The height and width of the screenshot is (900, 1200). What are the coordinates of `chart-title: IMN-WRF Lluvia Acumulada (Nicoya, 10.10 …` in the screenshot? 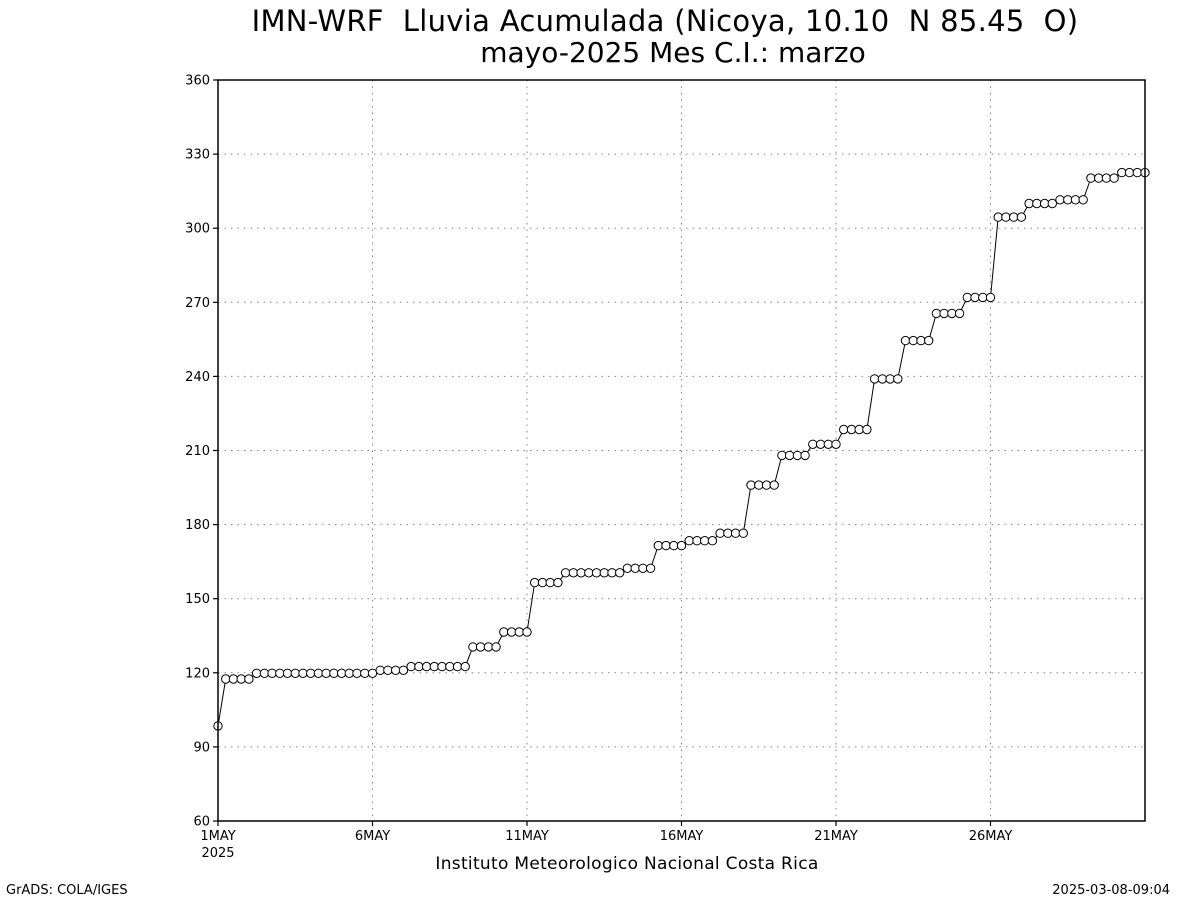 It's located at (665, 21).